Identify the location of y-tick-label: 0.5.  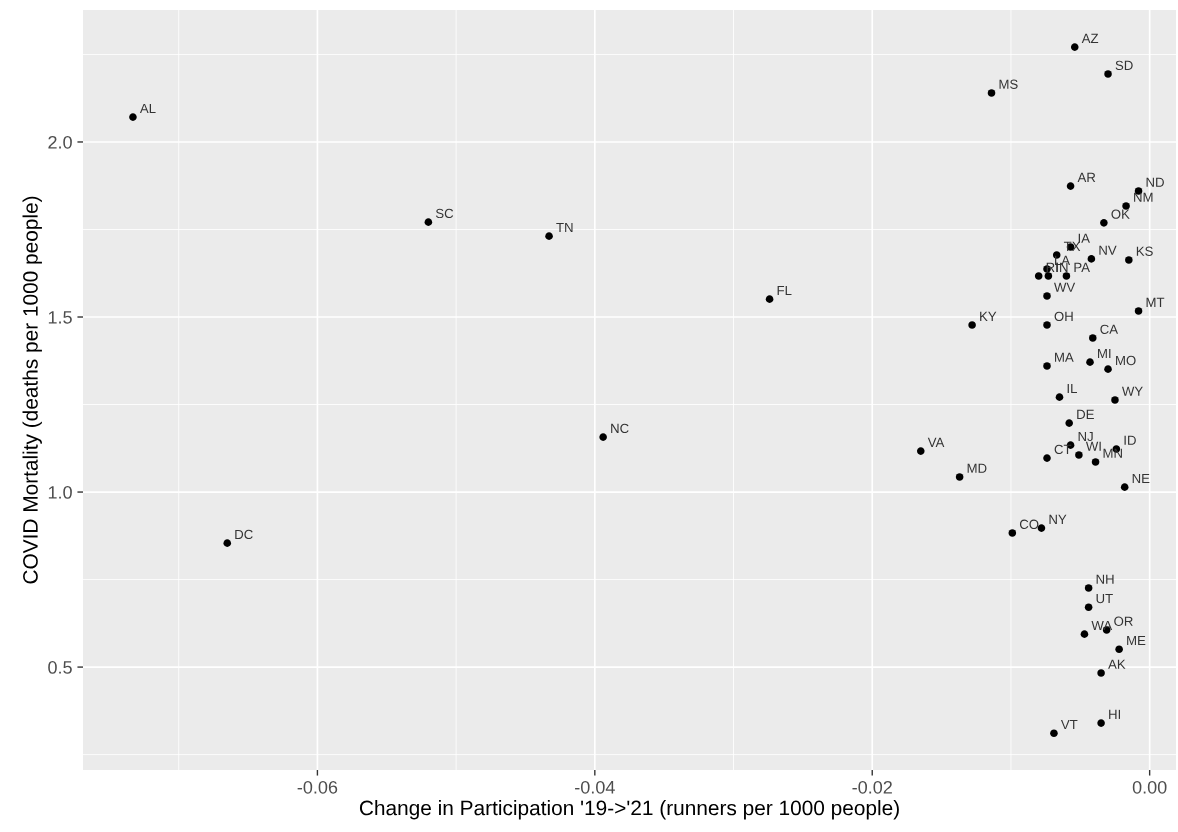
(60, 667).